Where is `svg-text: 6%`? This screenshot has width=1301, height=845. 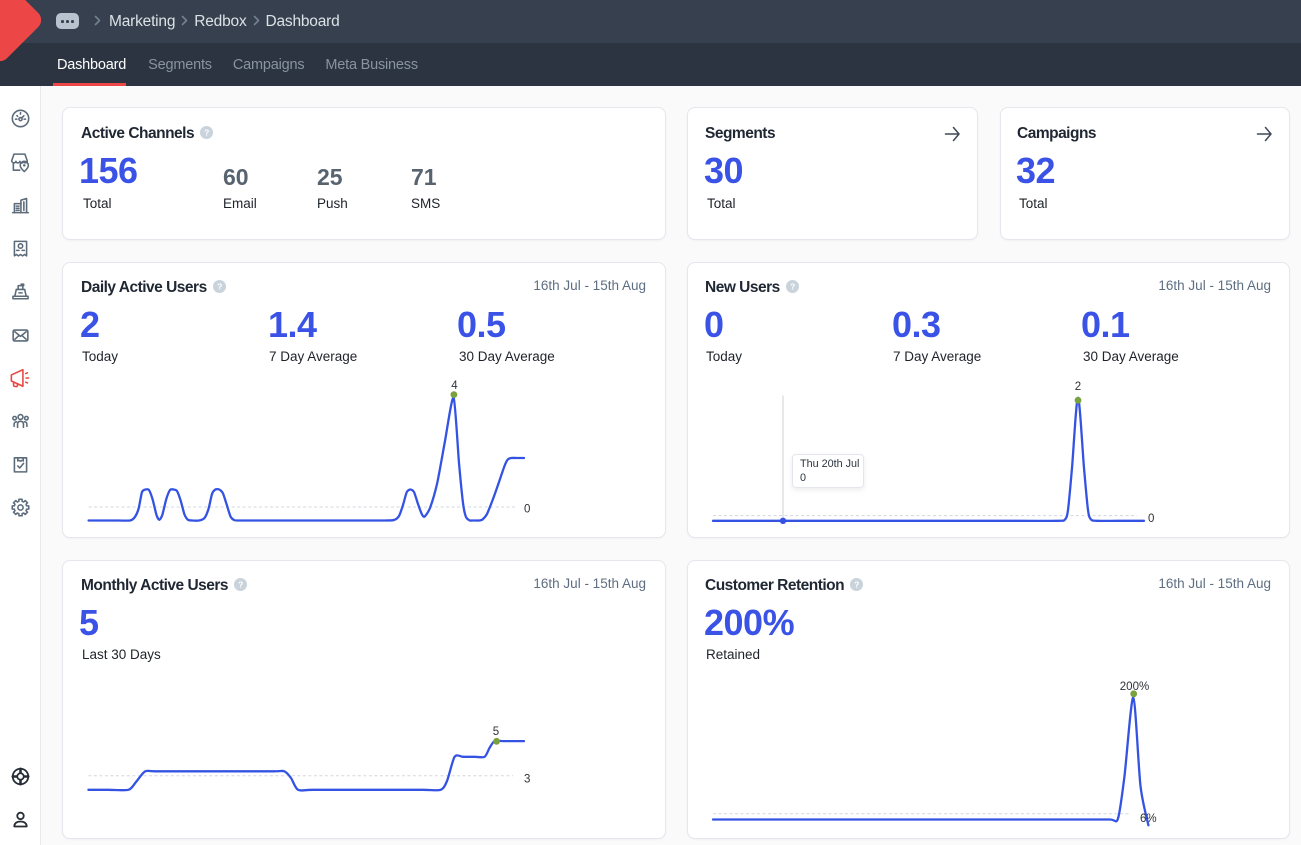 svg-text: 6% is located at coordinates (1148, 819).